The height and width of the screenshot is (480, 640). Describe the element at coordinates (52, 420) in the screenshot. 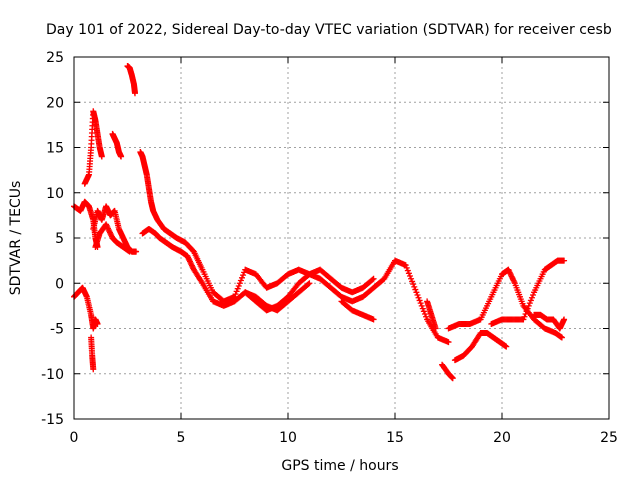

I see `y-tick-label: -15` at that location.